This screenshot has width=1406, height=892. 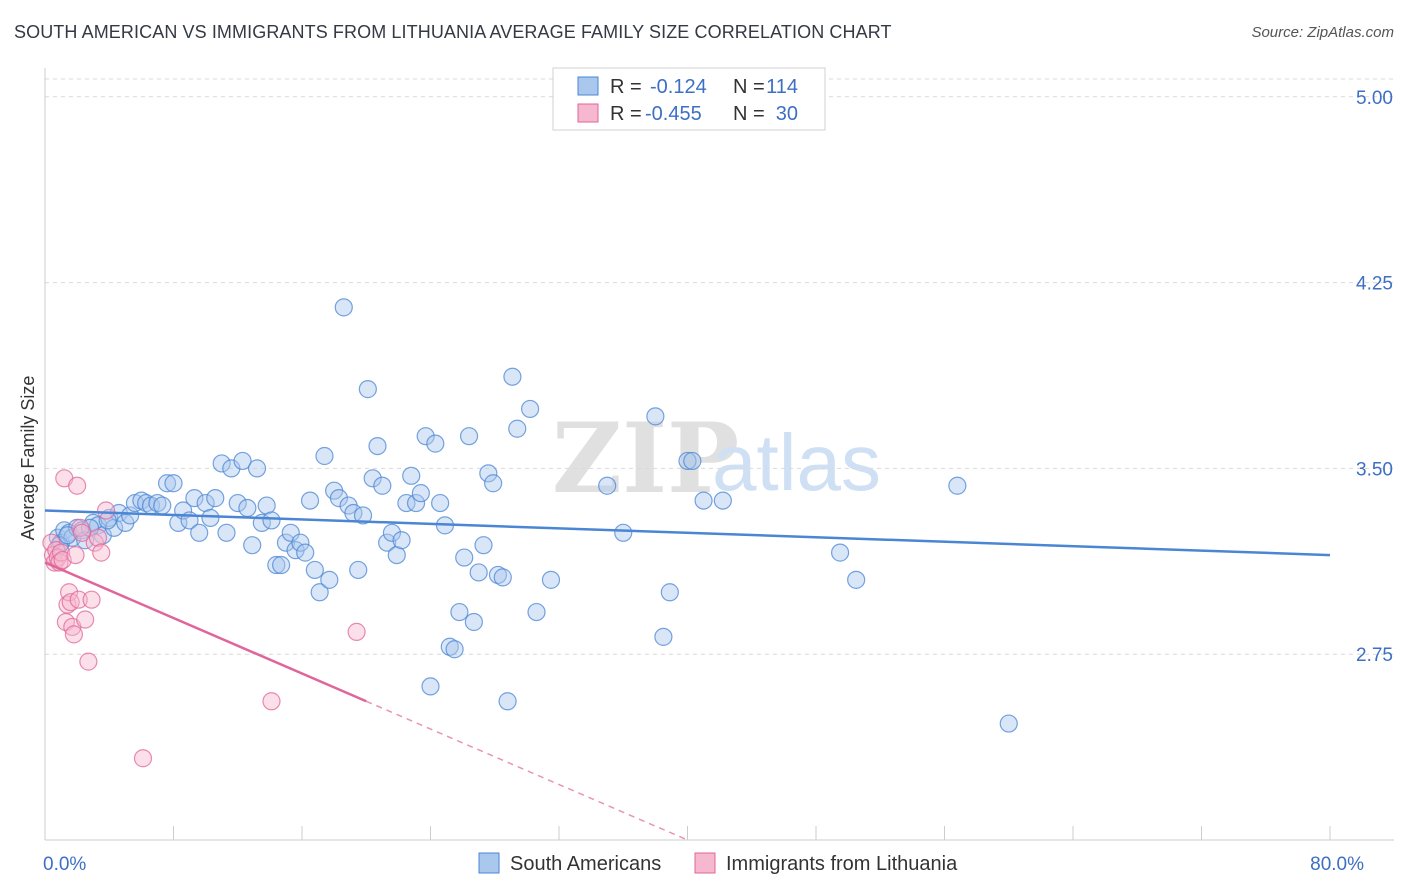 What do you see at coordinates (842, 864) in the screenshot?
I see `bottom-legend-lithuania: Immigrants from Lithuania` at bounding box center [842, 864].